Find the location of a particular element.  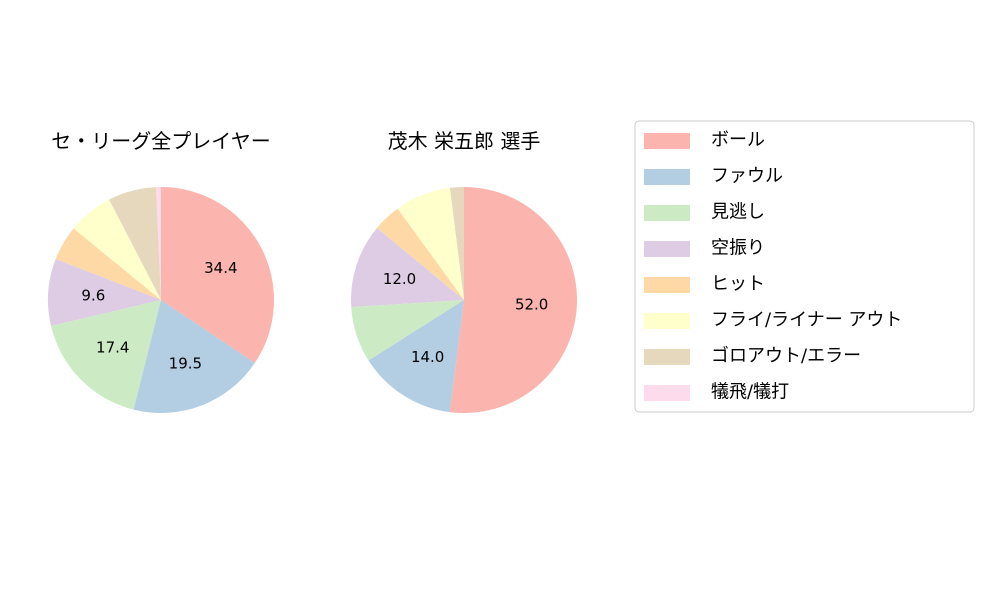

pie-chart-league: セ・リーグ全プレイヤー 34.4 19.5 17.4 9.6 is located at coordinates (161, 271).